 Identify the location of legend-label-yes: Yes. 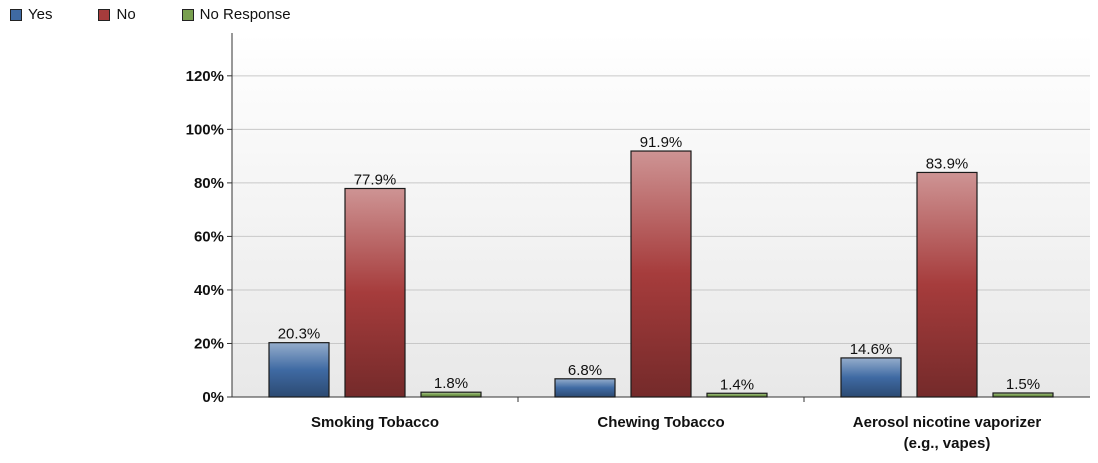
(40, 14).